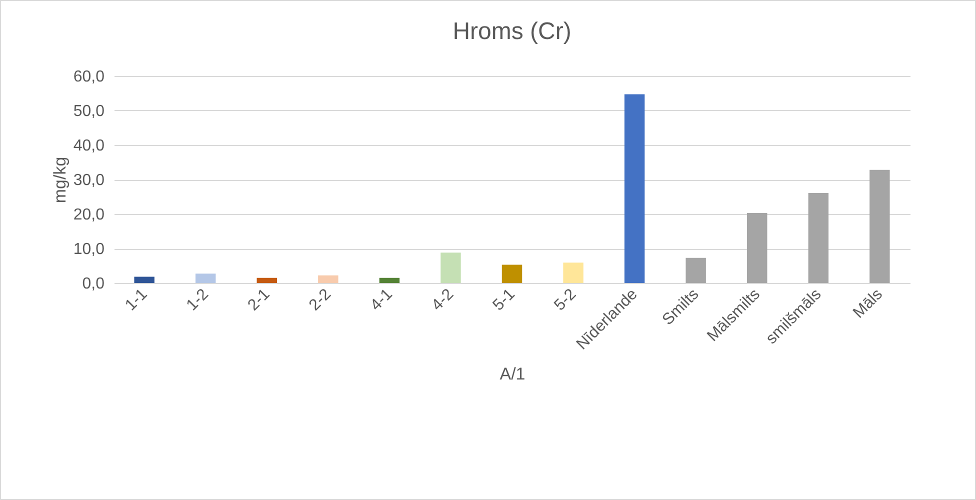 The height and width of the screenshot is (500, 976). What do you see at coordinates (89, 215) in the screenshot?
I see `y-tick-label: 20,0` at bounding box center [89, 215].